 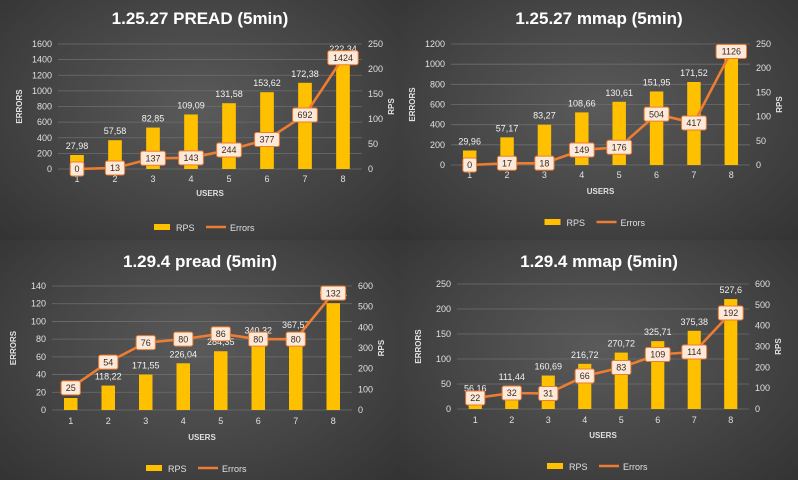 I want to click on errors-data-label: 22, so click(x=475, y=398).